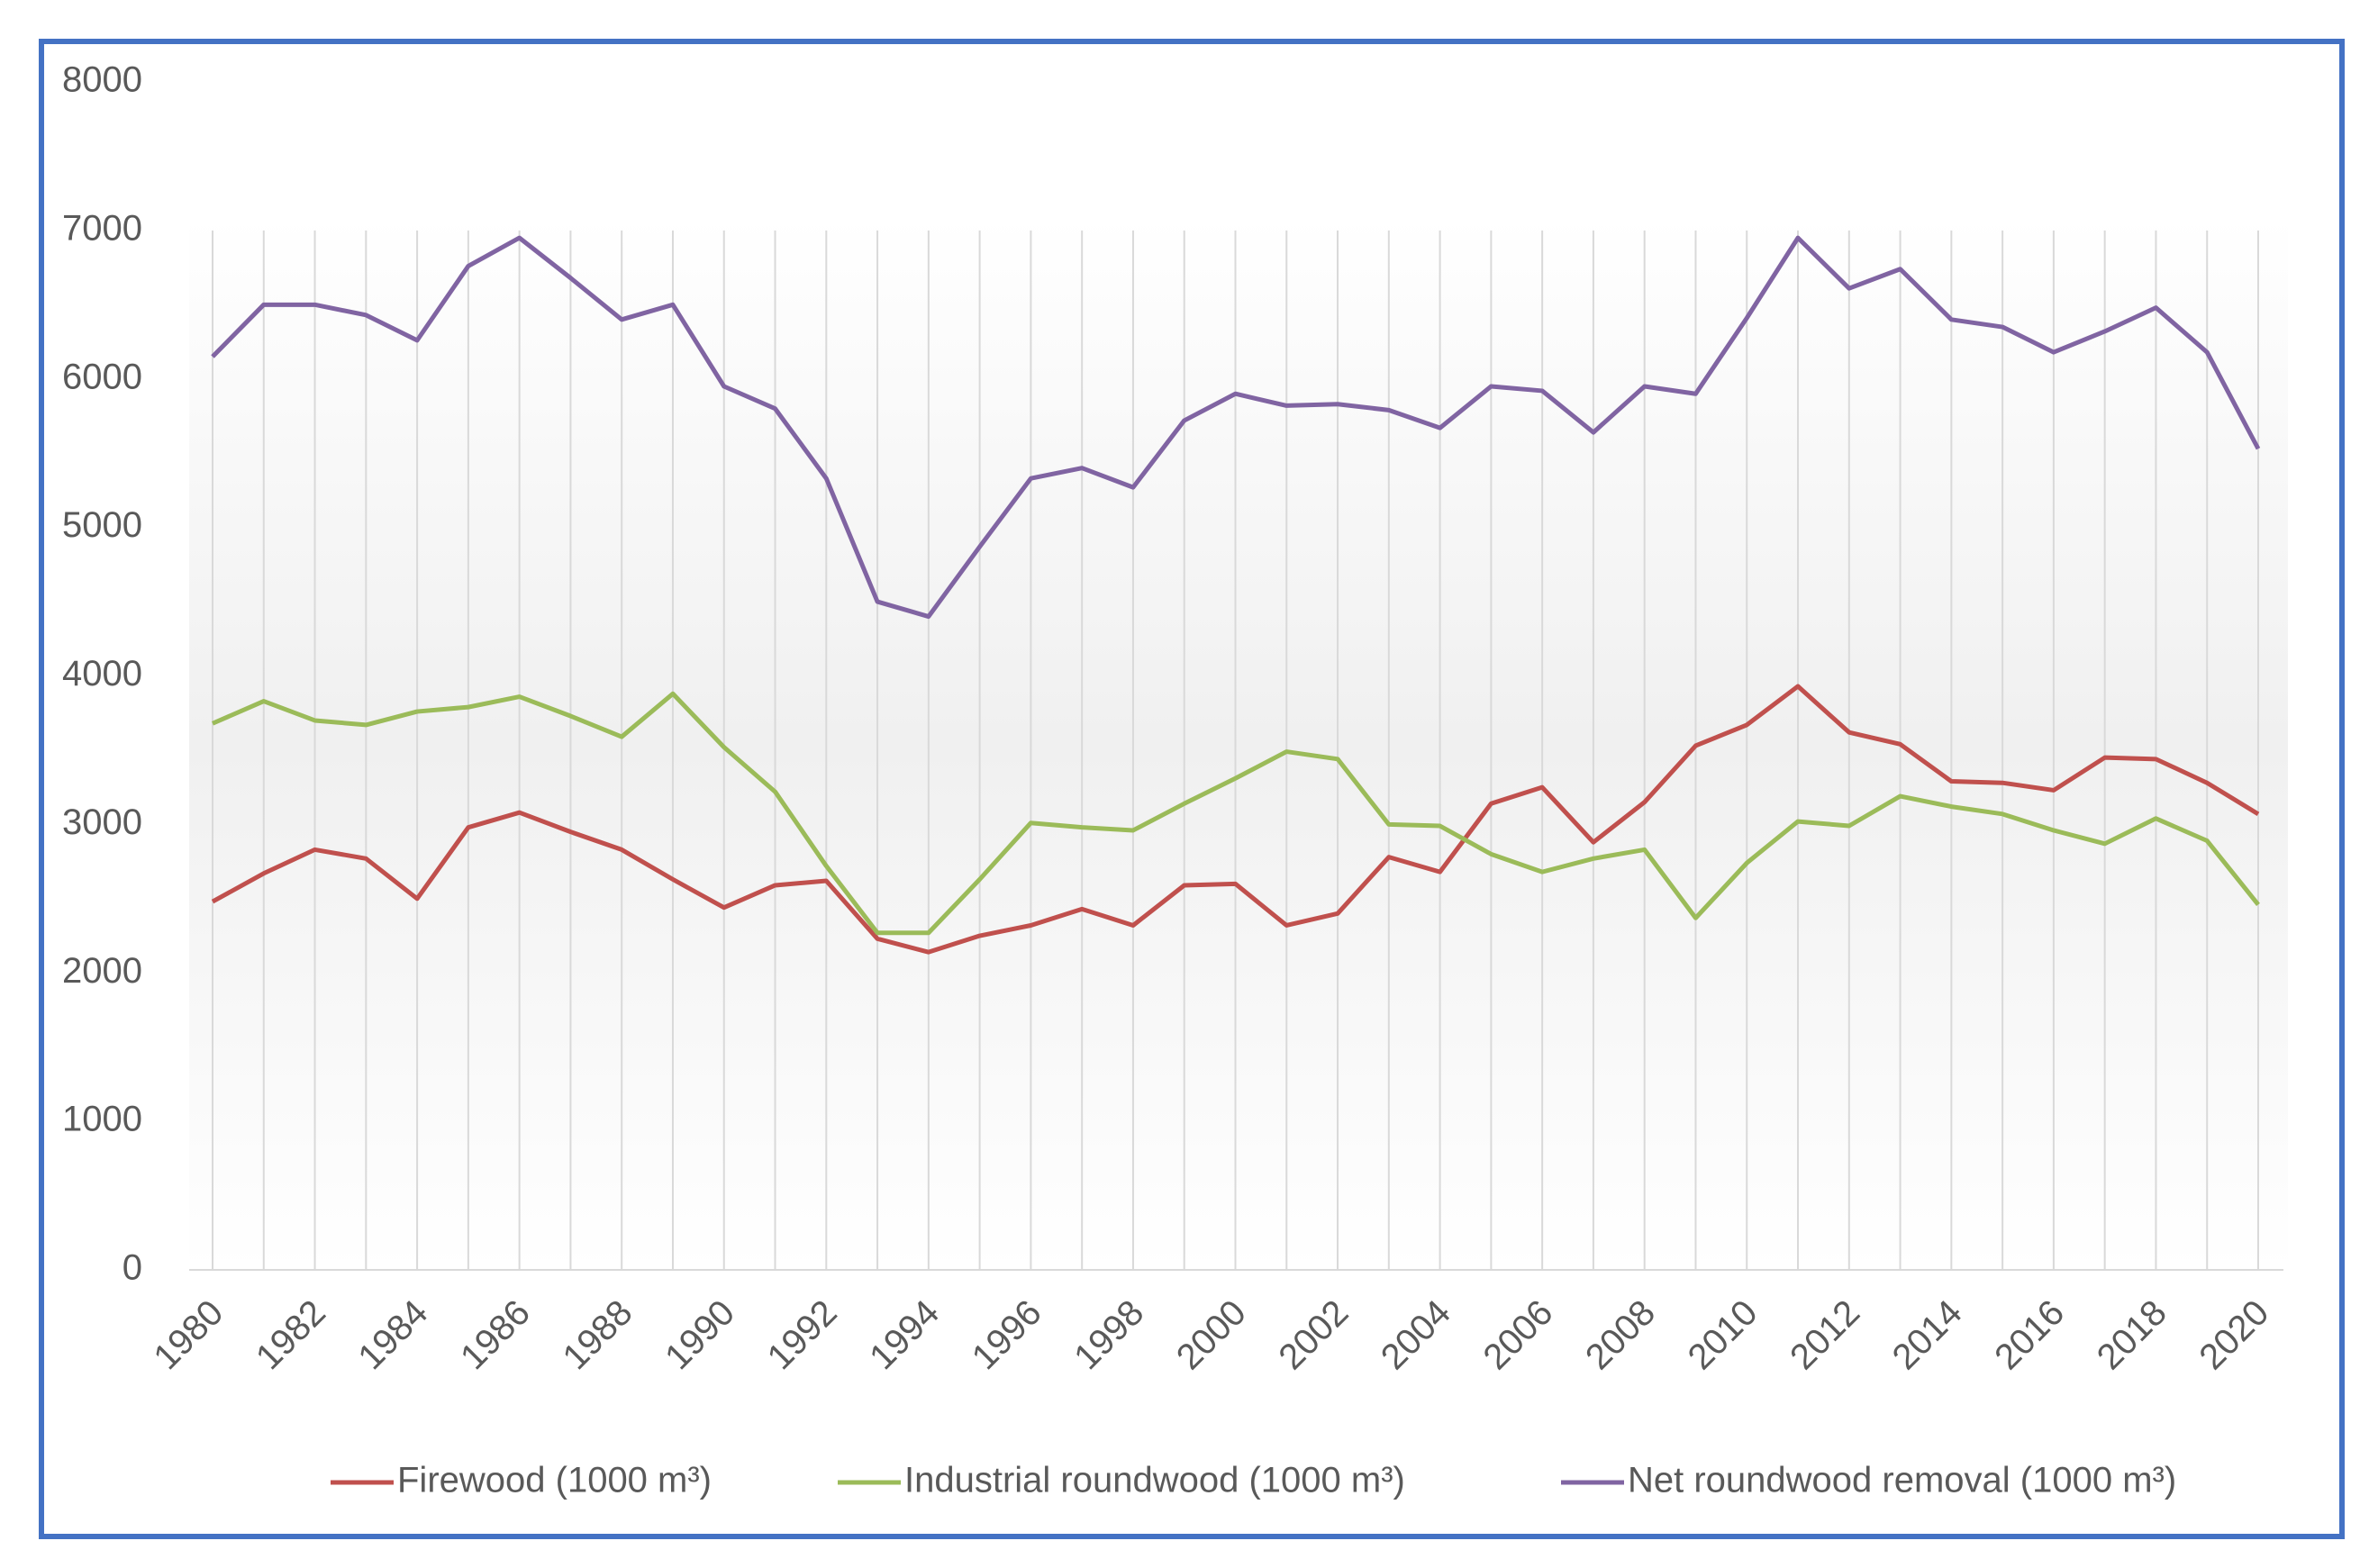 This screenshot has height=1568, width=2369. What do you see at coordinates (132, 1268) in the screenshot?
I see `y-tick-label: 0` at bounding box center [132, 1268].